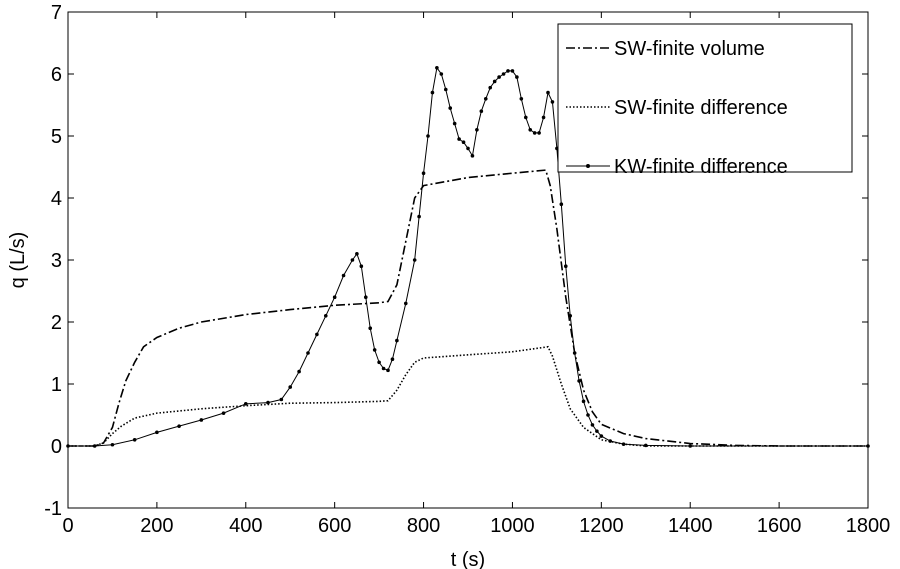  I want to click on legend-label-2: KW-finite difference, so click(701, 167).